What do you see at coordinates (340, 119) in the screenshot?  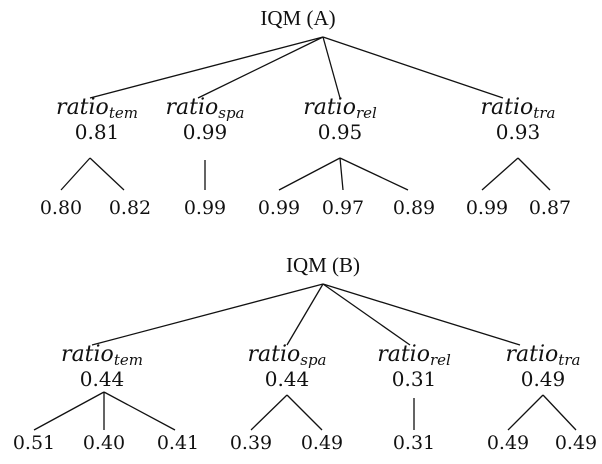 I see `tree-a-node-rel: ratiorel 0.95` at bounding box center [340, 119].